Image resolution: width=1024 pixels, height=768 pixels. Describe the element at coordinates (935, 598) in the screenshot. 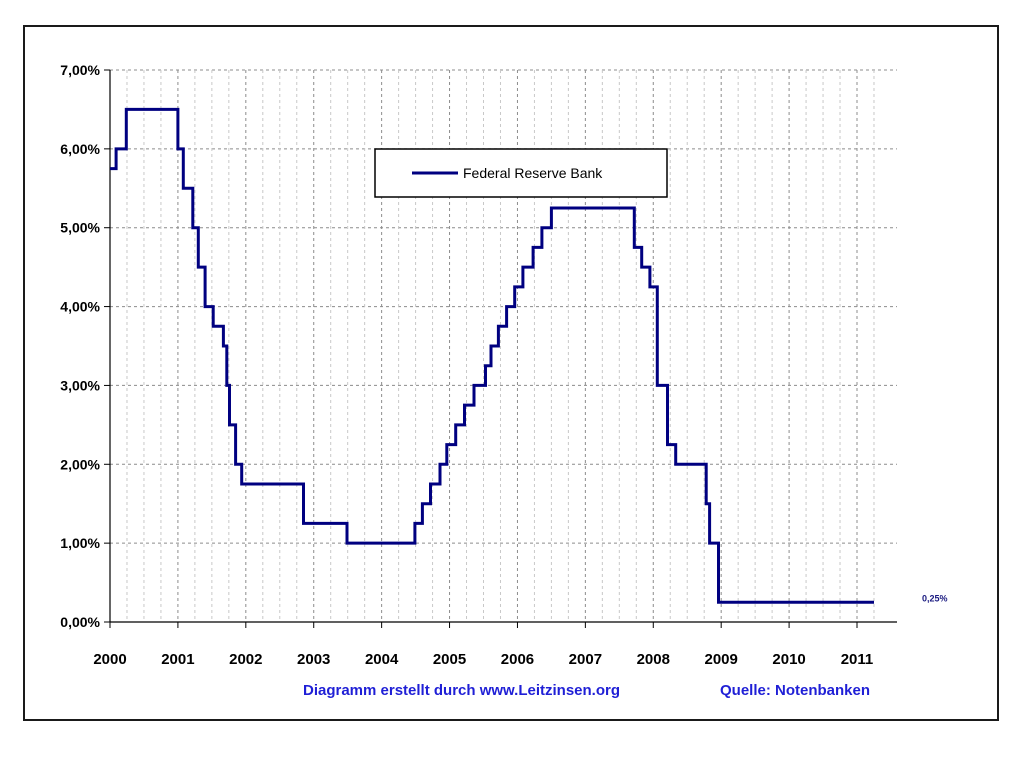

I see `end-value-label: 0,25%` at that location.